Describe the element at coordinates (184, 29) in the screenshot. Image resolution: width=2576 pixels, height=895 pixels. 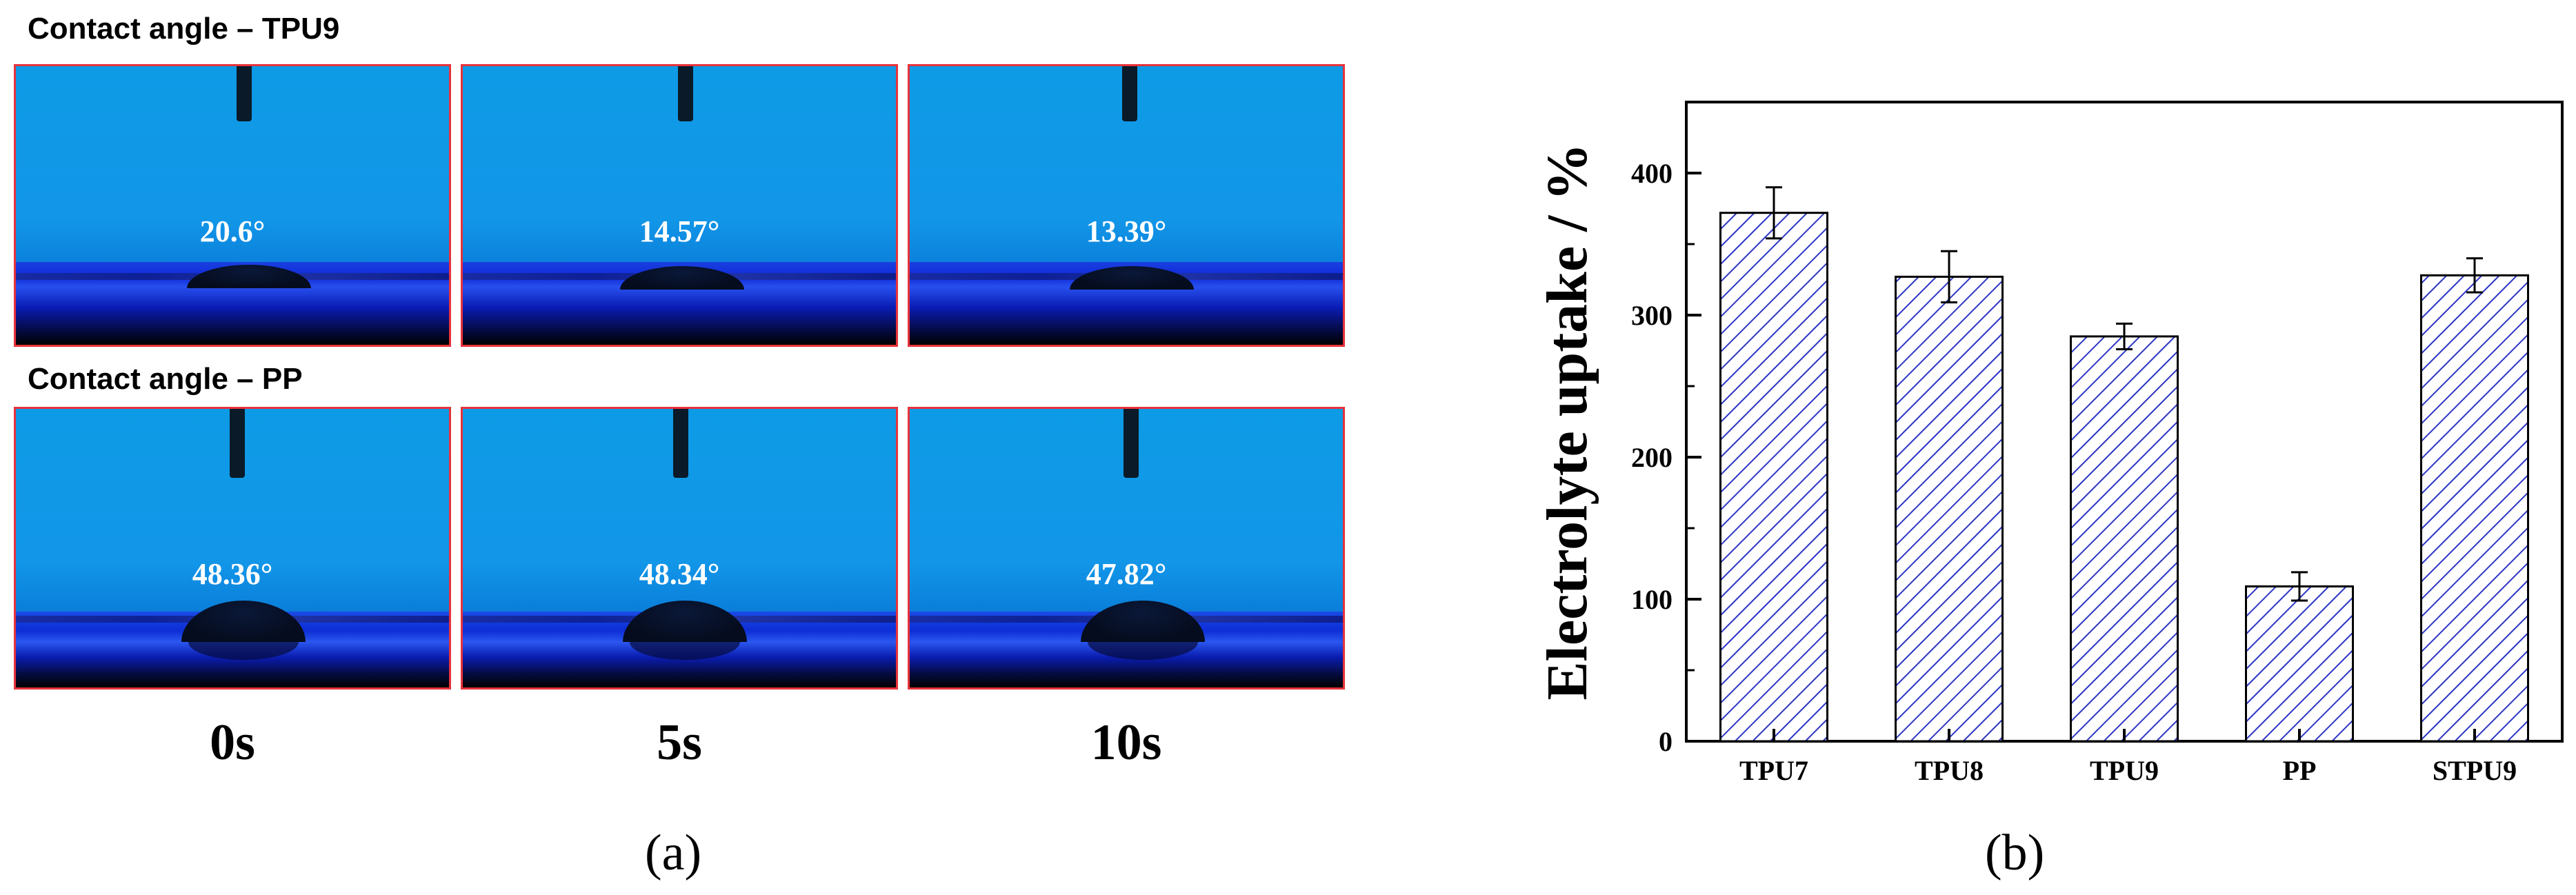
I see `row-title-tpu9: Contact angle – TPU9` at that location.